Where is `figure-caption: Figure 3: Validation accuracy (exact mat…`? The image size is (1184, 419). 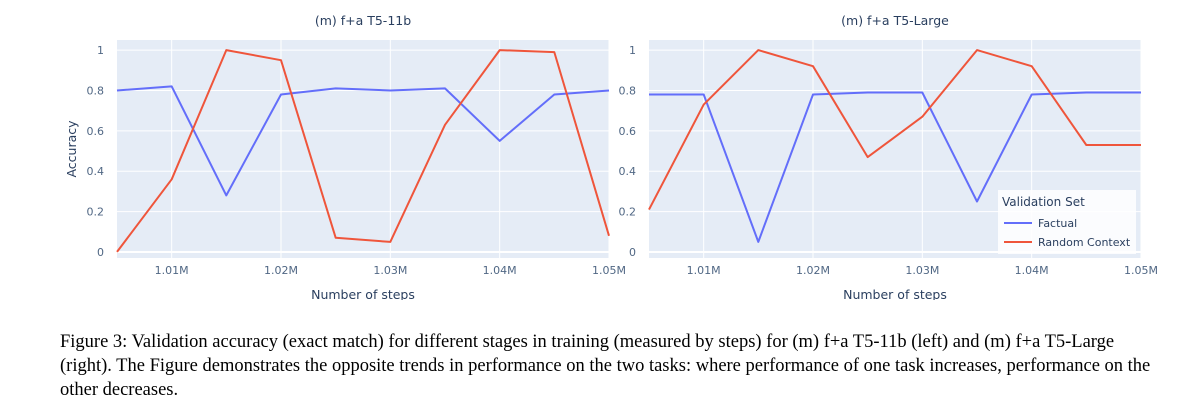
figure-caption: Figure 3: Validation accuracy (exact mat… is located at coordinates (605, 366).